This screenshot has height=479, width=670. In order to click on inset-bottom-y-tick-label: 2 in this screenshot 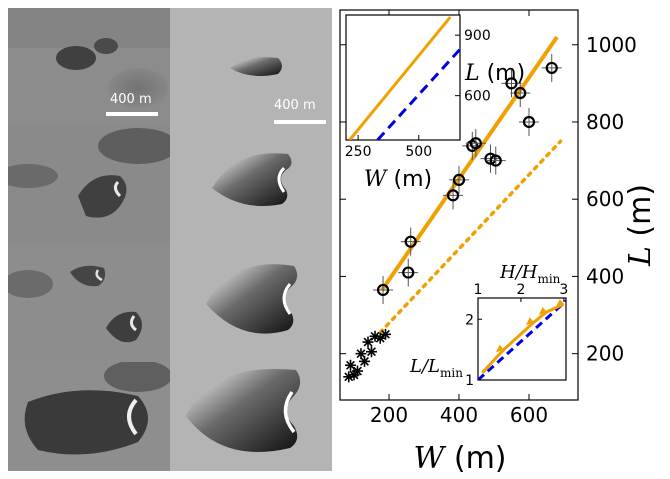, I will do `click(469, 320)`.